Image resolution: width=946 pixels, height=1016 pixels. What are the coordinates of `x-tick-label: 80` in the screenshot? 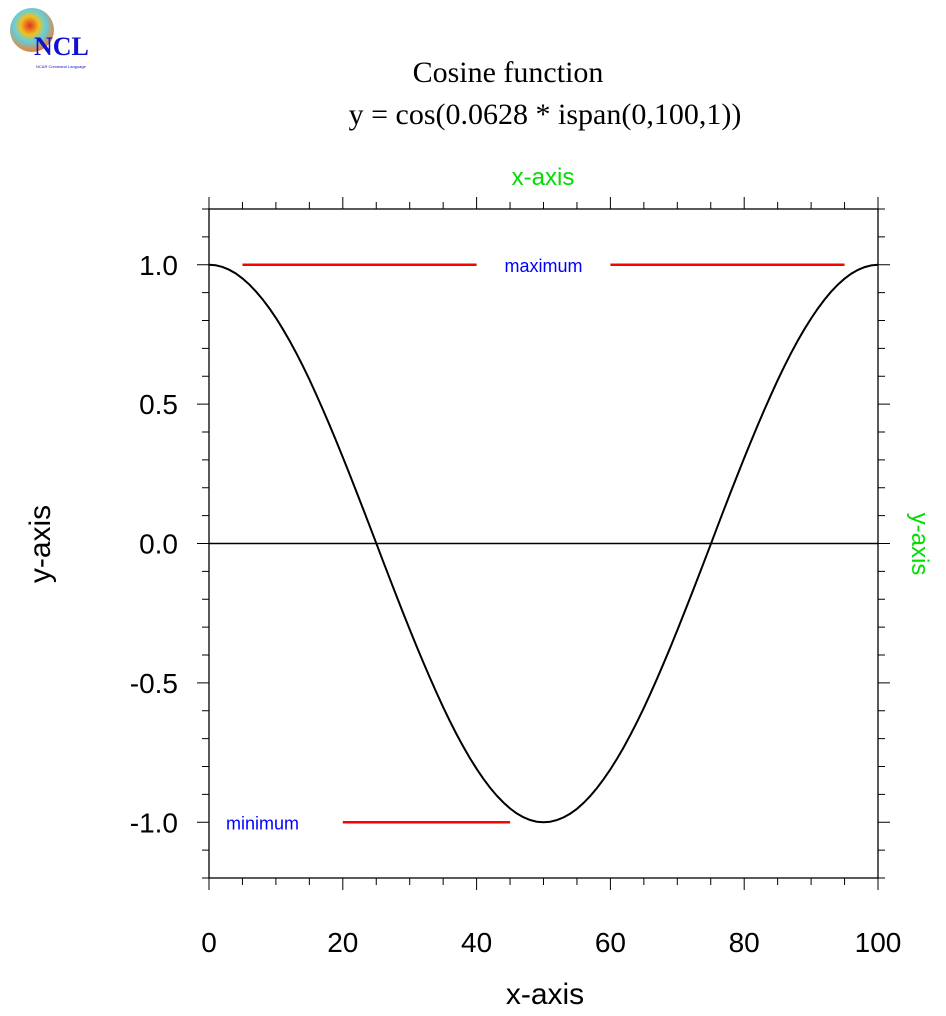 It's located at (744, 942).